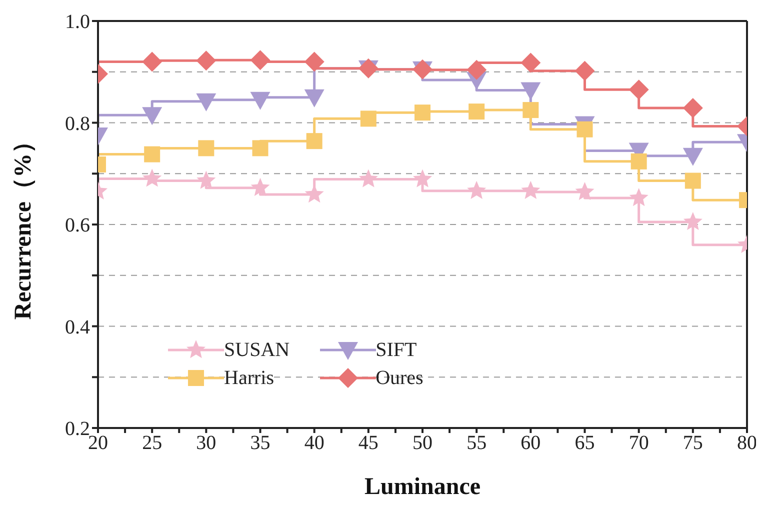 This screenshot has height=518, width=764. Describe the element at coordinates (206, 443) in the screenshot. I see `x-tick-label: 30` at that location.